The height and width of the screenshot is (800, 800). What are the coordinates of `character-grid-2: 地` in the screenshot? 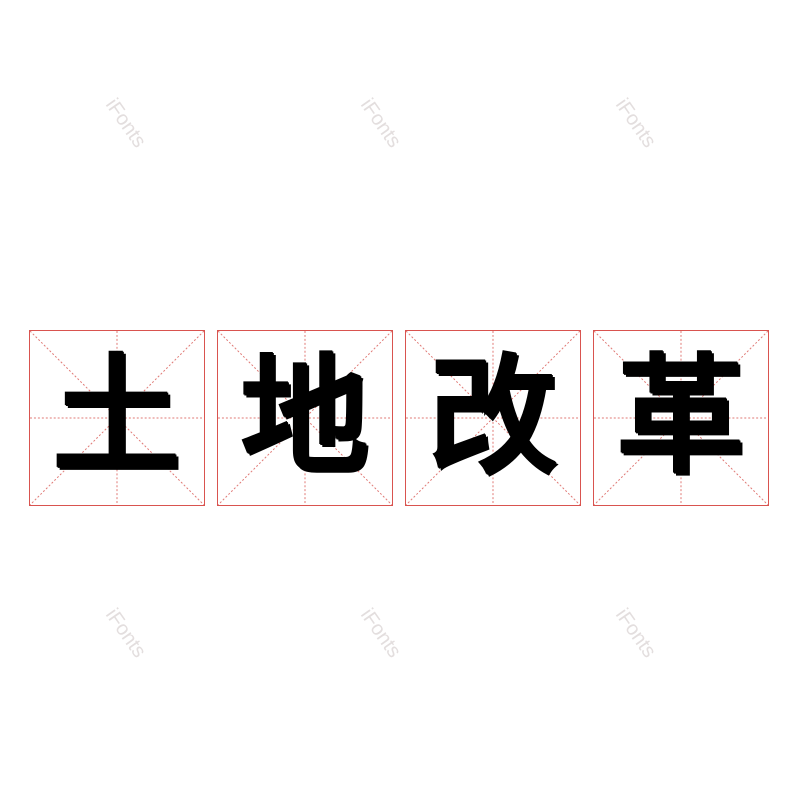 It's located at (305, 418).